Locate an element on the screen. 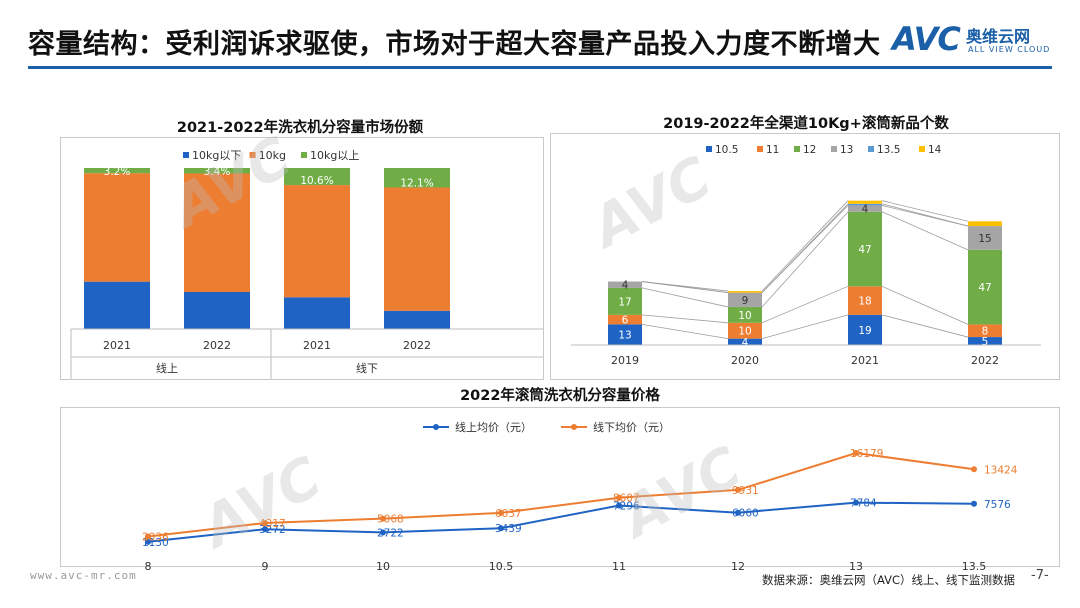  data-label: 15 is located at coordinates (984, 239).